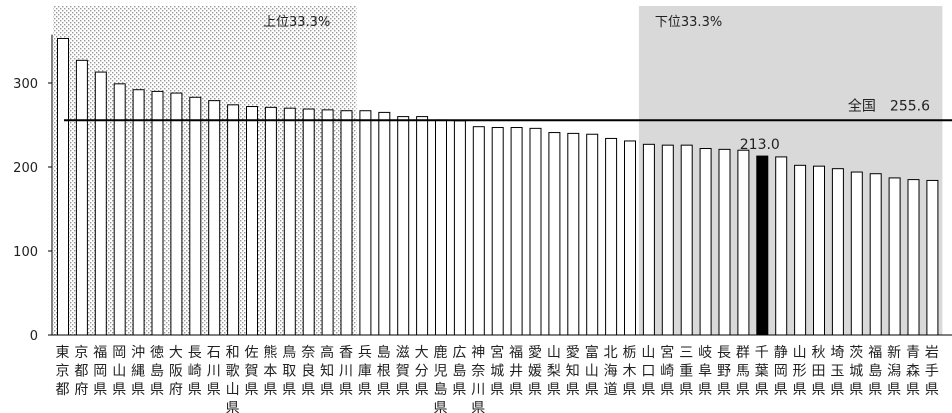 The width and height of the screenshot is (952, 413). What do you see at coordinates (346, 371) in the screenshot?
I see `x-tick-label: 香川県` at bounding box center [346, 371].